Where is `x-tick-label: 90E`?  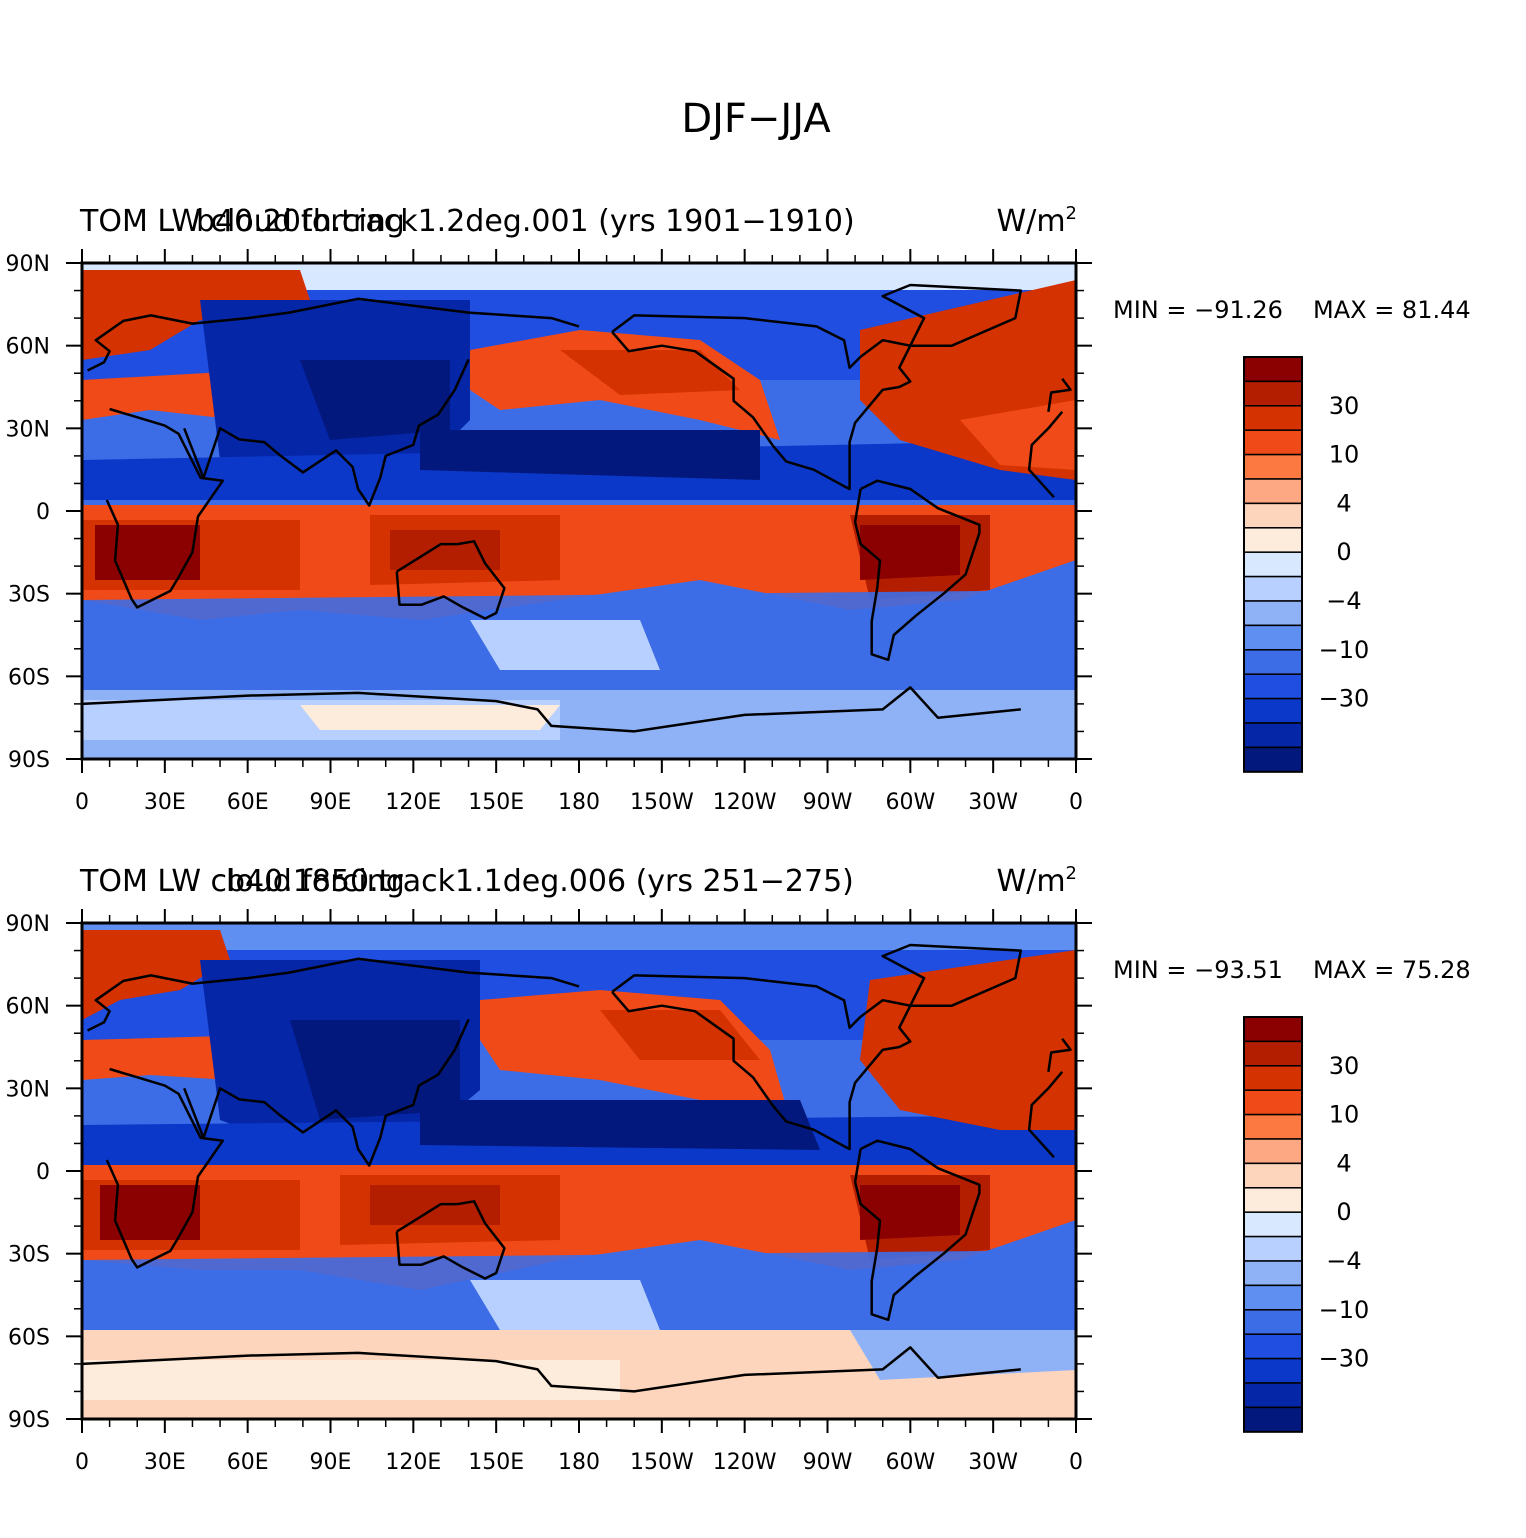
x-tick-label: 90E is located at coordinates (331, 1462).